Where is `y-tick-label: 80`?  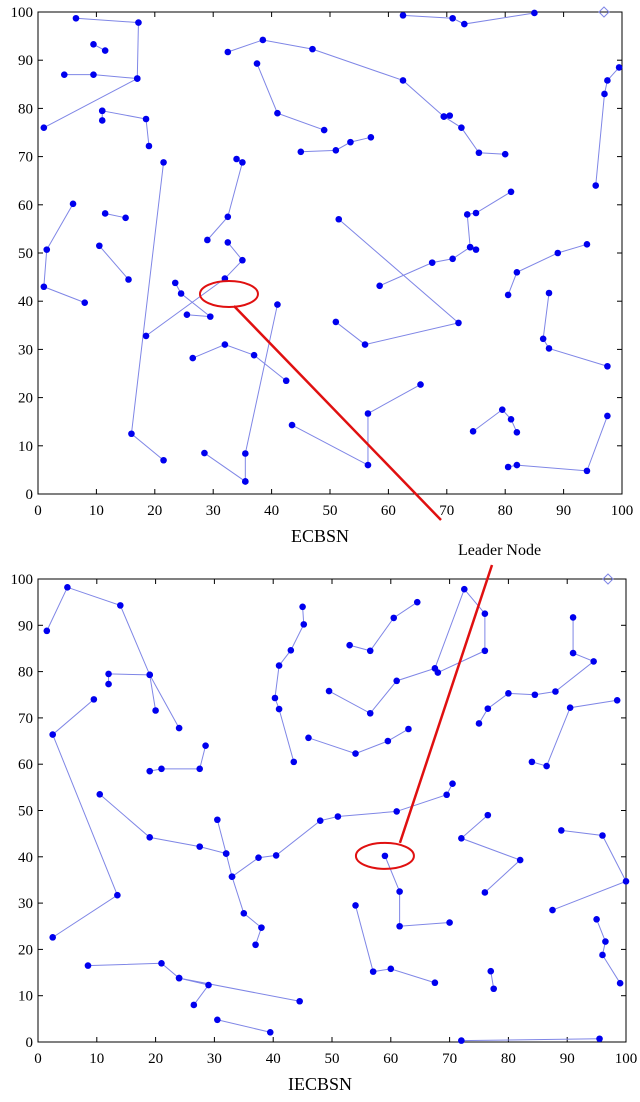 y-tick-label: 80 is located at coordinates (25, 673).